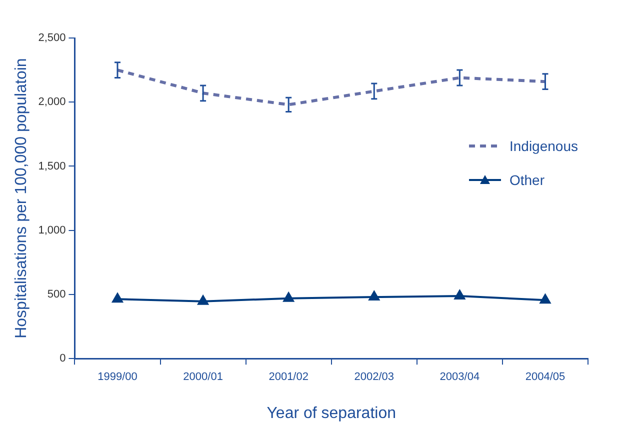 Image resolution: width=617 pixels, height=435 pixels. What do you see at coordinates (543, 146) in the screenshot?
I see `legend-label: Indigenous` at bounding box center [543, 146].